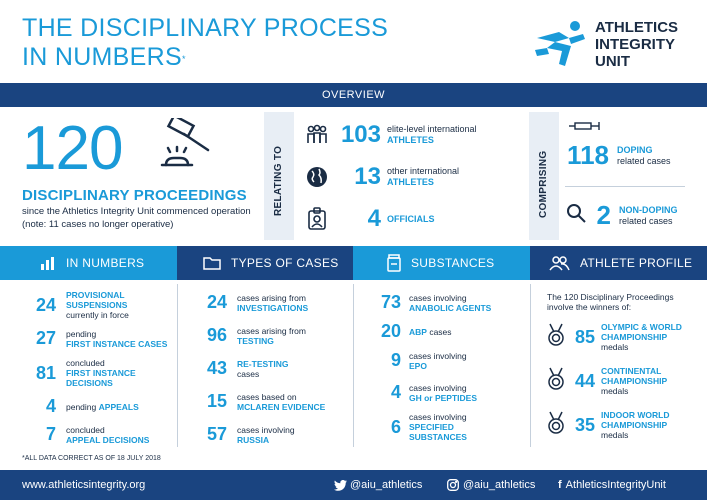 This screenshot has height=500, width=707. I want to click on instagram-link: @aiu_athletics, so click(491, 485).